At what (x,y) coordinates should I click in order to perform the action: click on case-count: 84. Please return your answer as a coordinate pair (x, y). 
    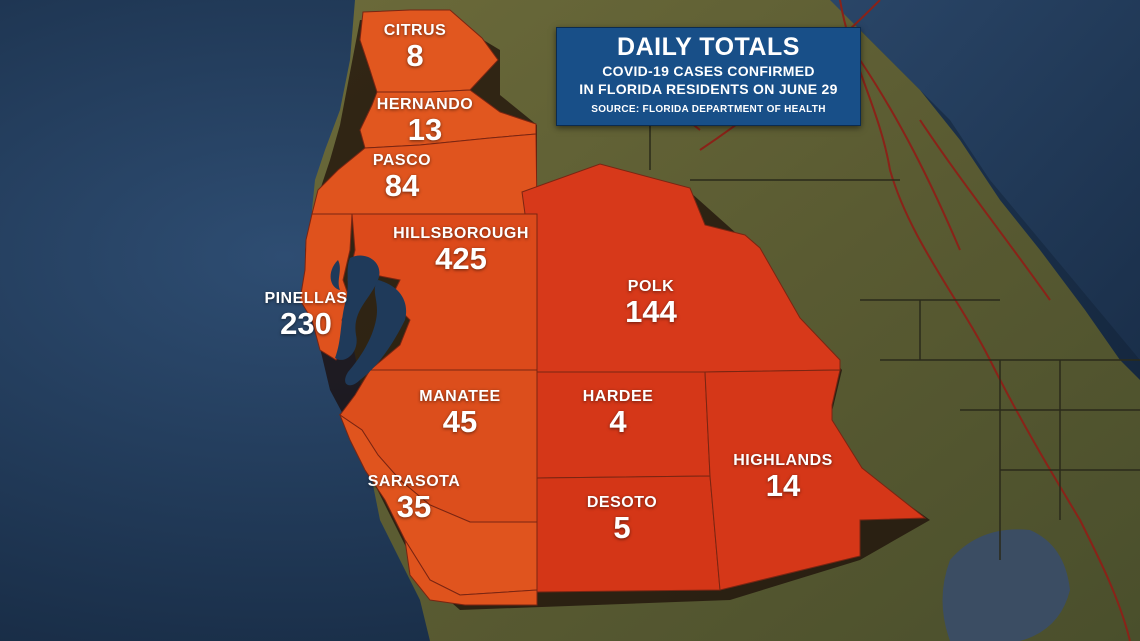
    Looking at the image, I should click on (402, 185).